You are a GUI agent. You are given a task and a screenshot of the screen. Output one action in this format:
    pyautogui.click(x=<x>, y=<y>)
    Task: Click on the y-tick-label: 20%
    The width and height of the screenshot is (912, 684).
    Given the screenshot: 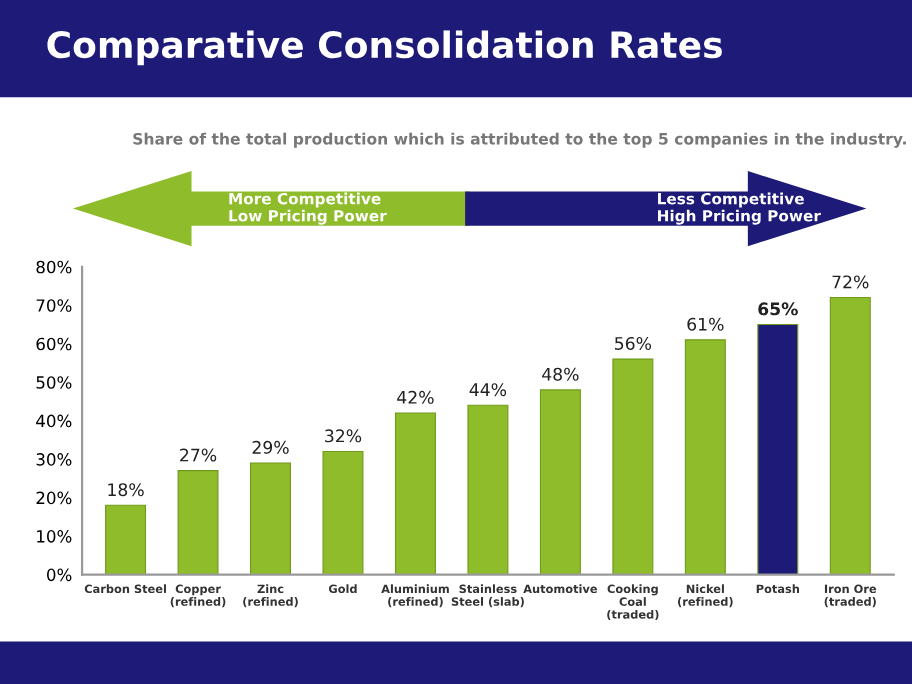 What is the action you would take?
    pyautogui.click(x=54, y=498)
    